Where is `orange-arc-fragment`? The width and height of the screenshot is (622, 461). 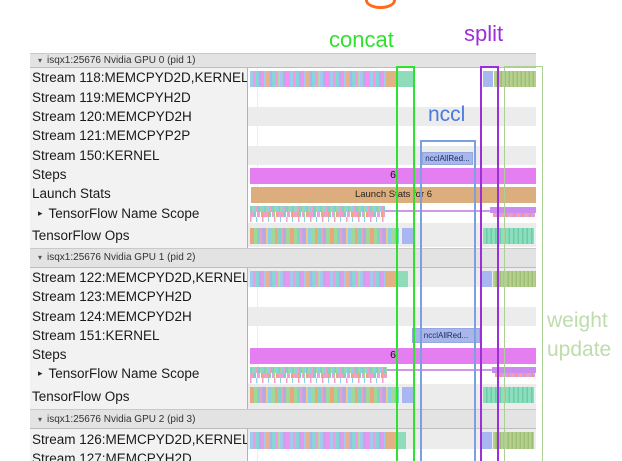 orange-arc-fragment is located at coordinates (380, 4).